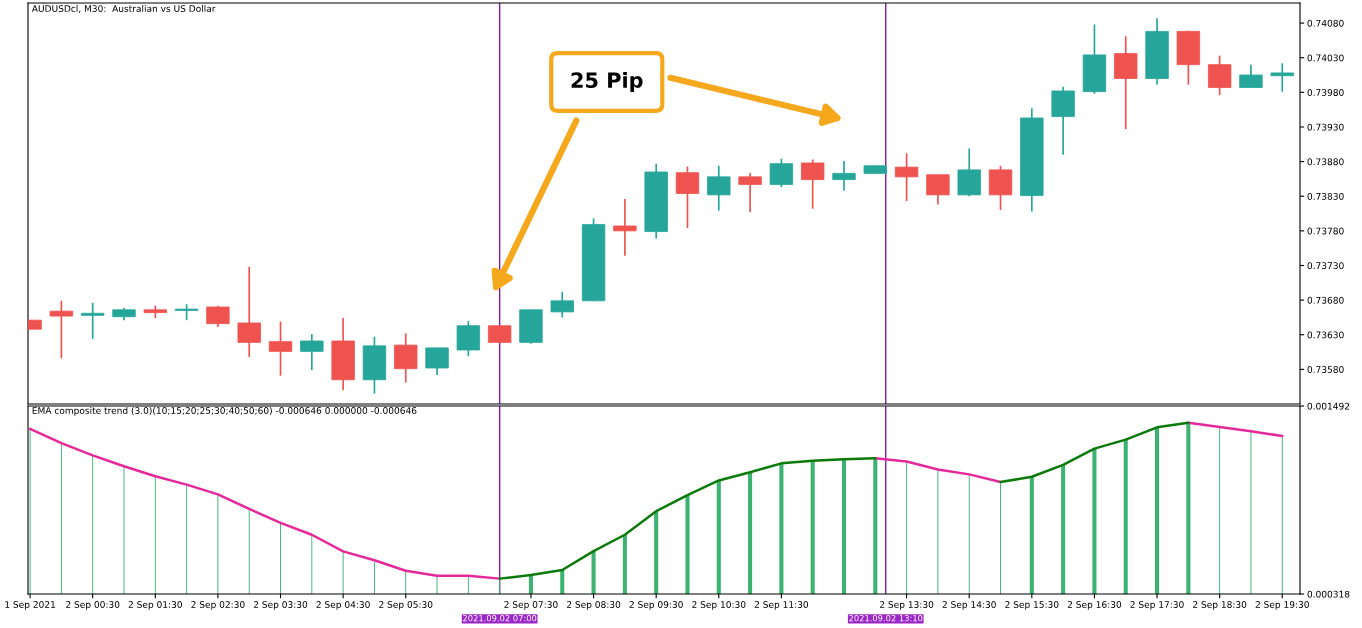  Describe the element at coordinates (280, 605) in the screenshot. I see `x-tick-label: 2 Sep 03:30` at that location.